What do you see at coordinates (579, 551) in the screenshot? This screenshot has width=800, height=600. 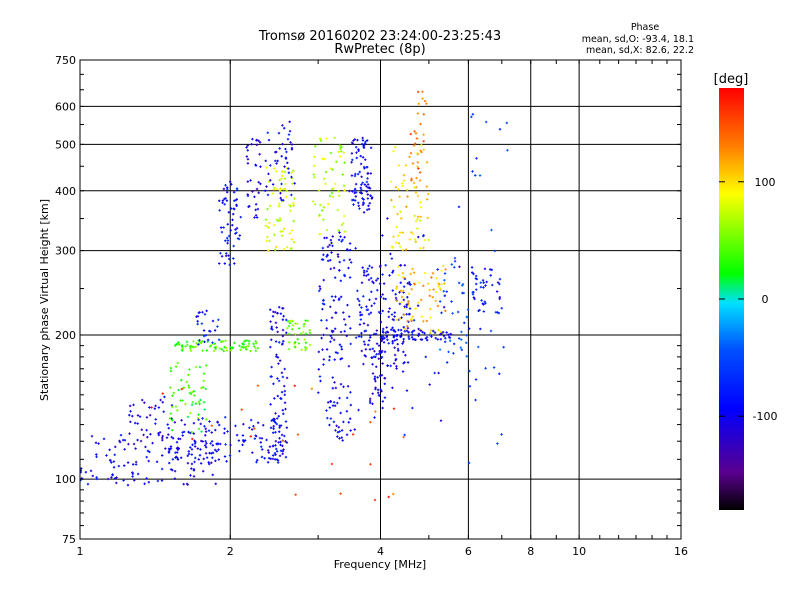 I see `x-tick-label: 10` at bounding box center [579, 551].